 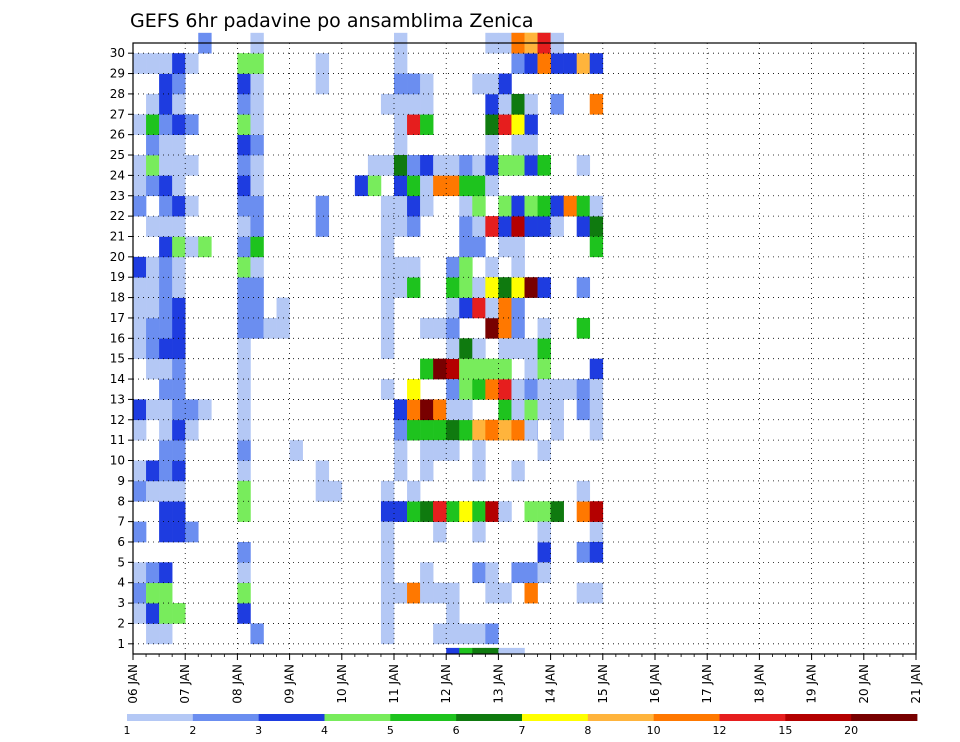 What do you see at coordinates (237, 684) in the screenshot?
I see `x-tick-label: 08 JAN` at bounding box center [237, 684].